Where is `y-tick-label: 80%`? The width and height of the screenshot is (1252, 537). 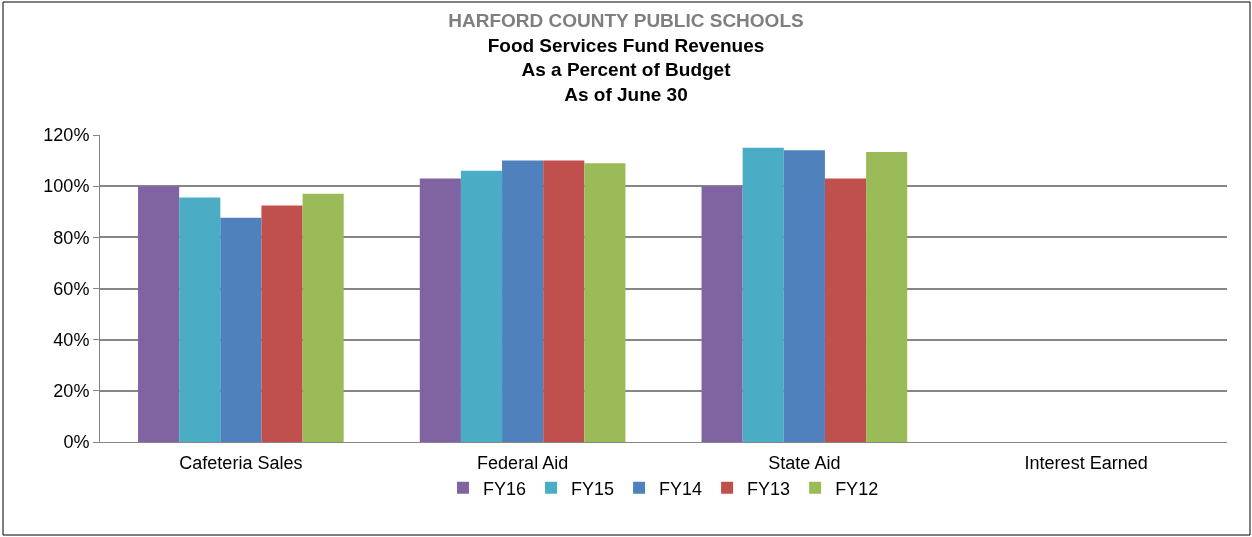 y-tick-label: 80% is located at coordinates (71, 237).